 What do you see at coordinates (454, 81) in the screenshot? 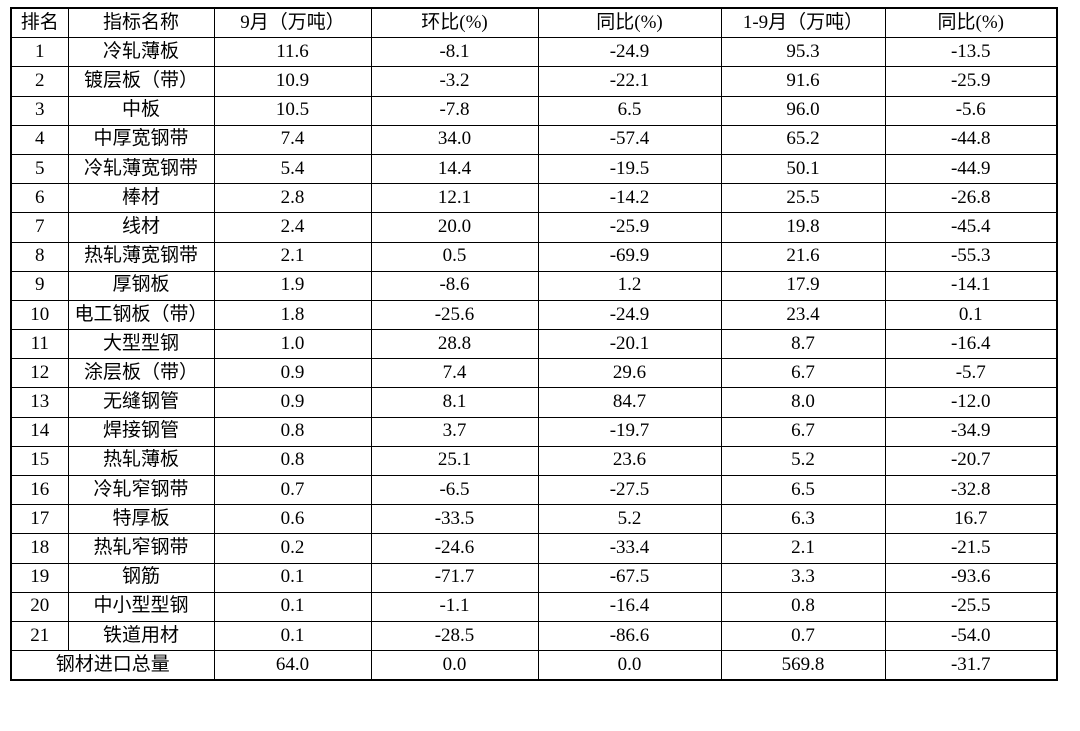
I see `value-cell: -3.2` at bounding box center [454, 81].